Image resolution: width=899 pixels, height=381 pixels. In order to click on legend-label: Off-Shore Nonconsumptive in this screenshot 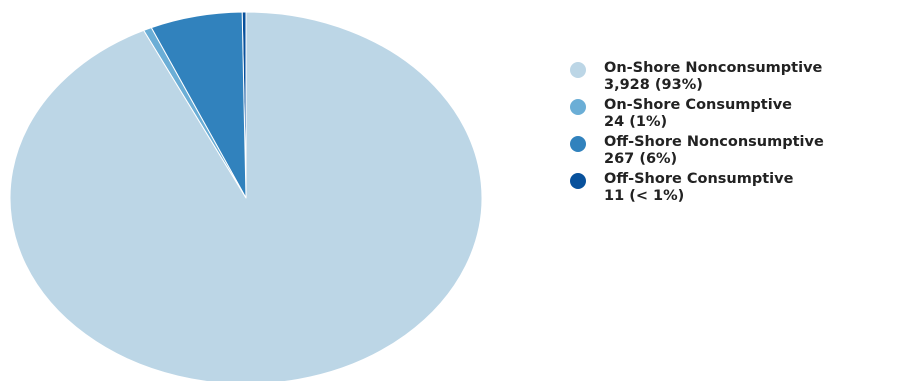, I will do `click(714, 142)`.